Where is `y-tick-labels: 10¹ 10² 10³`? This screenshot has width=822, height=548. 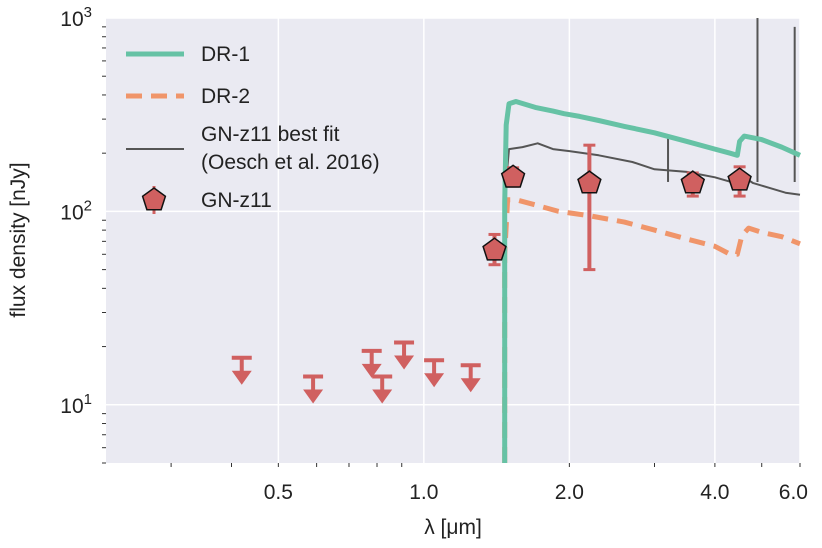 y-tick-labels: 10¹ 10² 10³ is located at coordinates (76, 211).